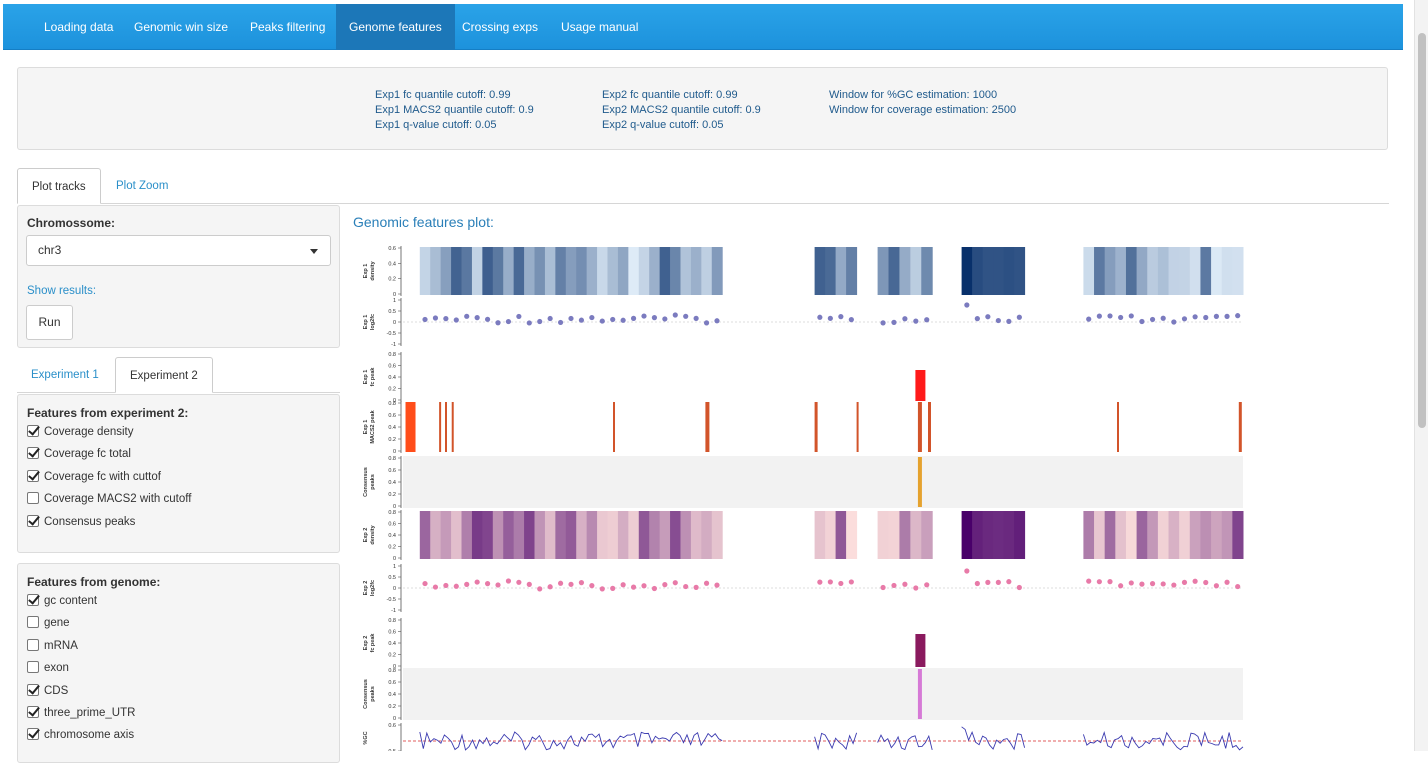  Describe the element at coordinates (109, 500) in the screenshot. I see `checkbox-coverage-macs2-with-cutoff: Coverage MACS2 with cutoff` at that location.